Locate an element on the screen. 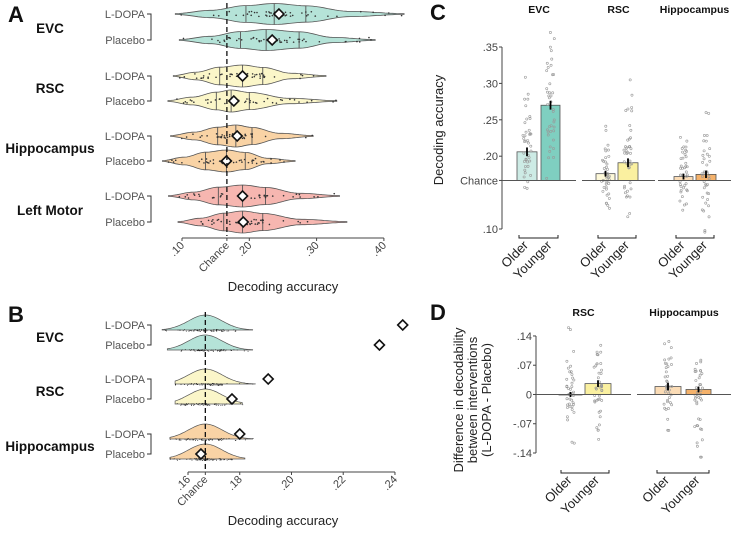 The width and height of the screenshot is (740, 538). observed-diamond is located at coordinates (379, 345).